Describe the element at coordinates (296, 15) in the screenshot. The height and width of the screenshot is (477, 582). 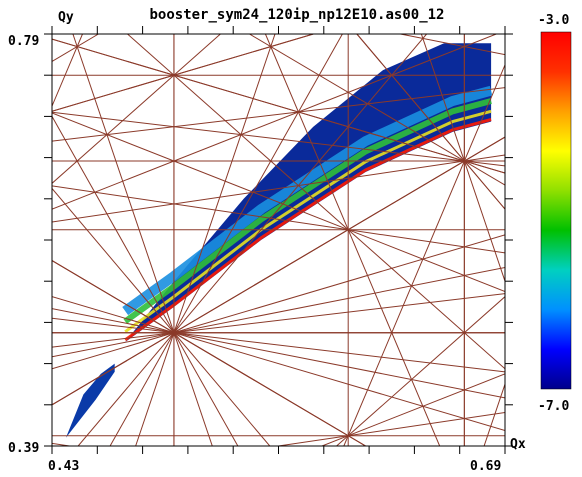
I see `chart-title: booster_sym24_120ip_np12E10.as00_12` at that location.